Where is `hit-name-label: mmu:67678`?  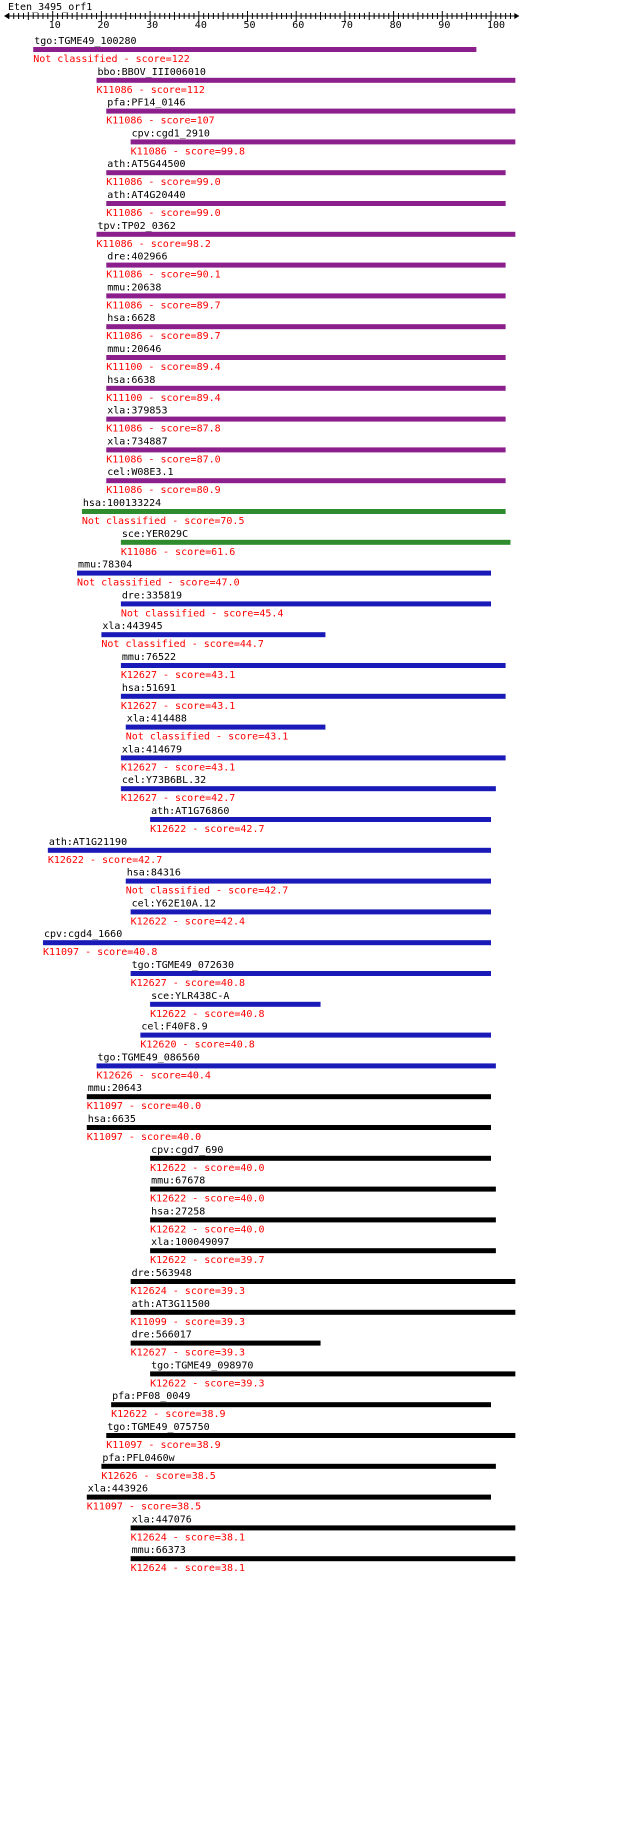 hit-name-label: mmu:67678 is located at coordinates (178, 1181).